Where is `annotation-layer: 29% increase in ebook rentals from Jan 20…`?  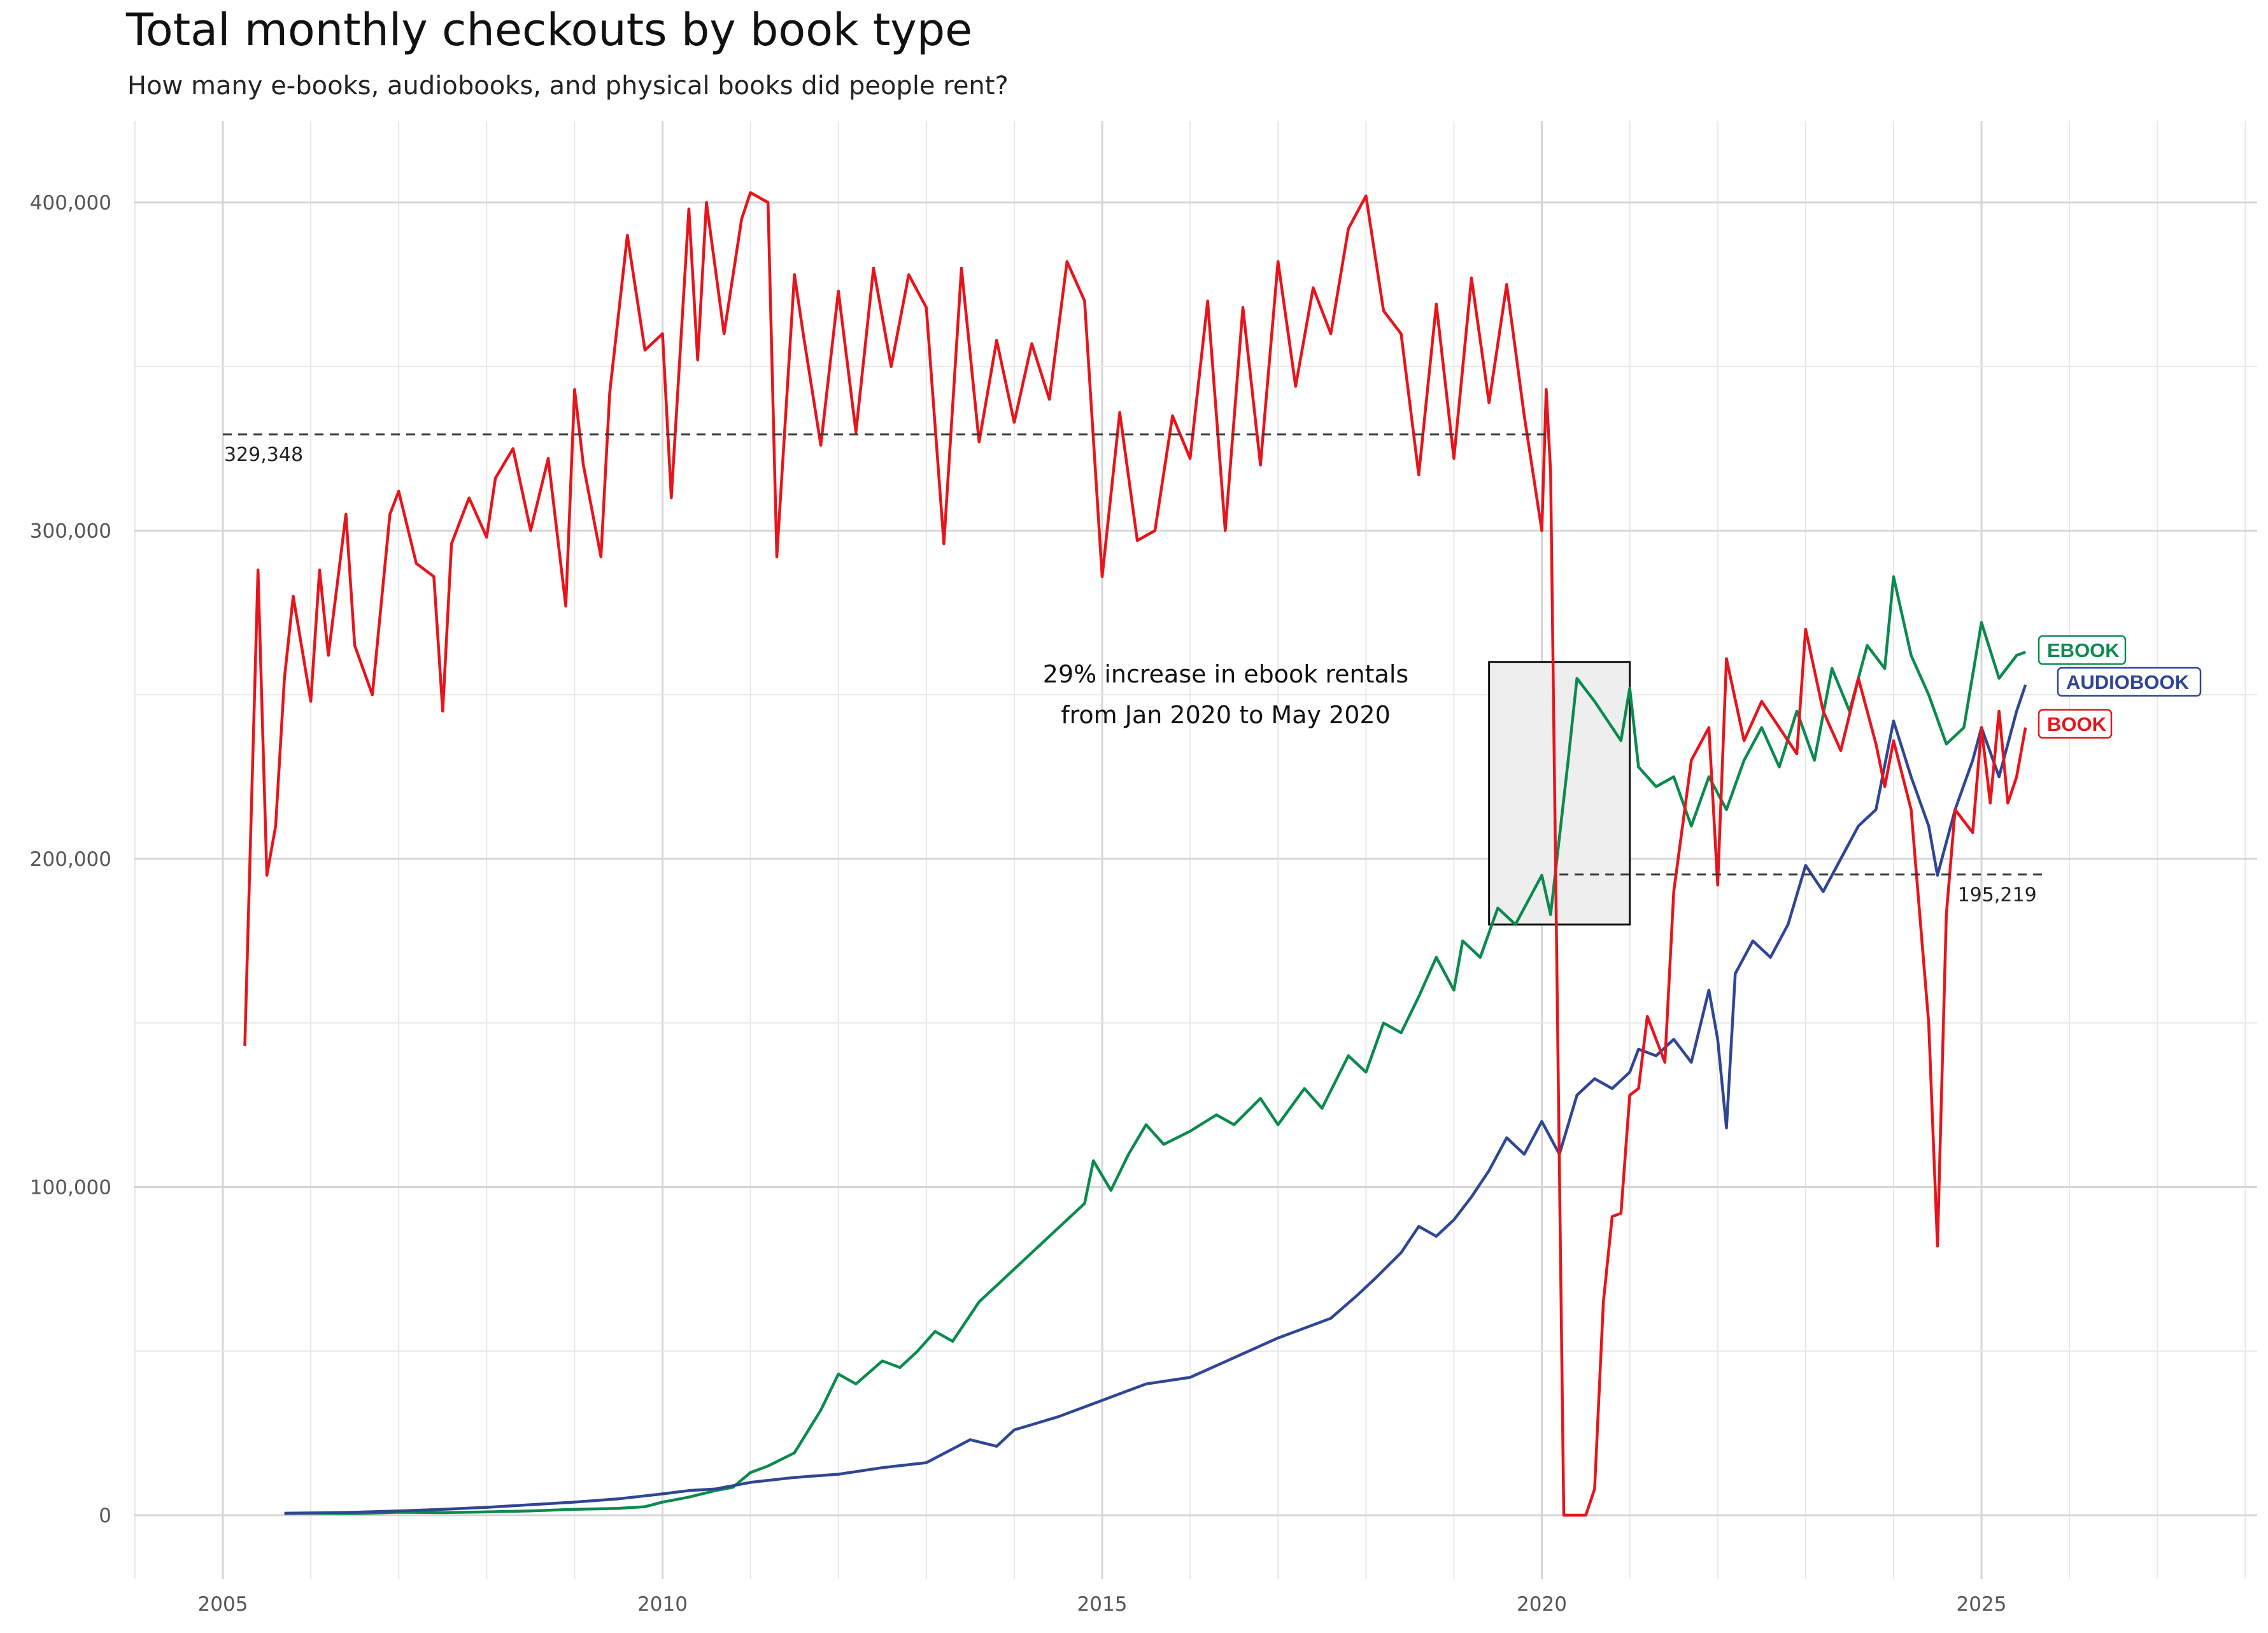 annotation-layer: 29% increase in ebook rentals from Jan 20… is located at coordinates (1337, 793).